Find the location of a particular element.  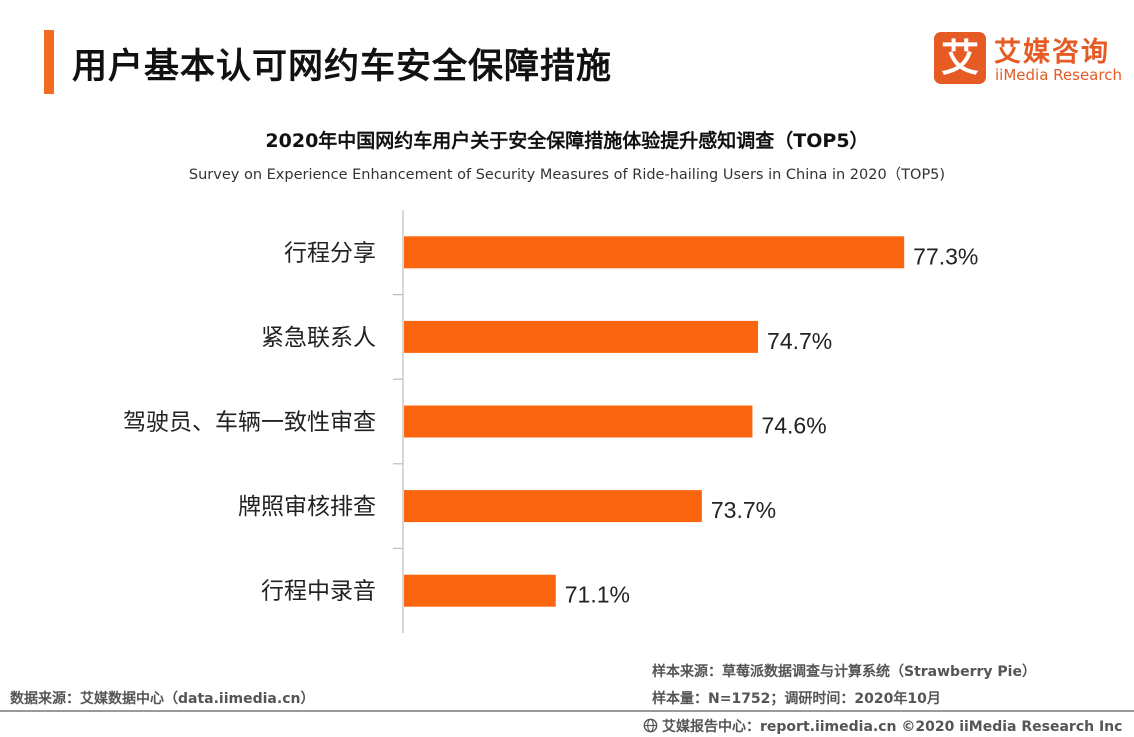

data-label: 77.3% is located at coordinates (945, 256).